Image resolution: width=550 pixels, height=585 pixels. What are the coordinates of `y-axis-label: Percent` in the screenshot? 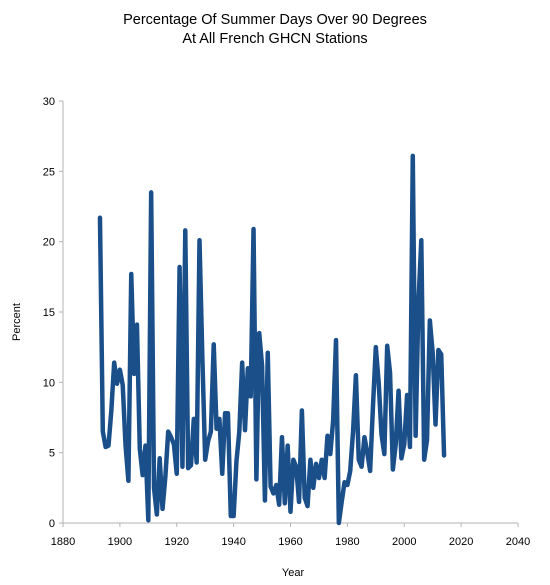 It's located at (17, 322).